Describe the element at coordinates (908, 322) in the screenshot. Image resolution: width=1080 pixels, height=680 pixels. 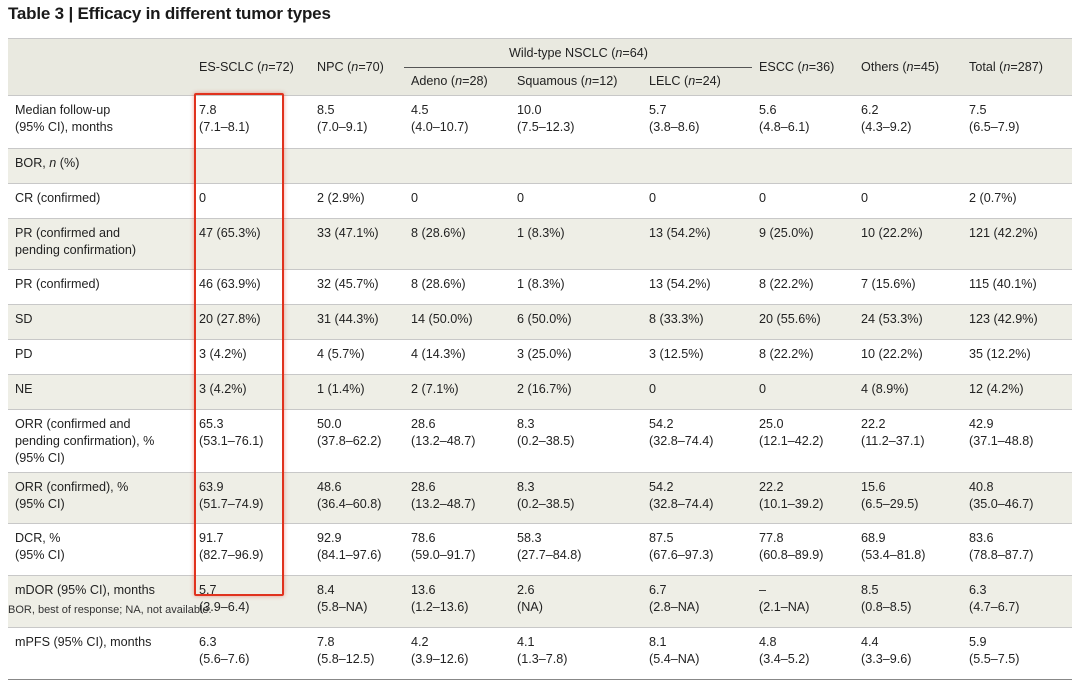
I see `data-cell: 24 (53.3%)` at that location.